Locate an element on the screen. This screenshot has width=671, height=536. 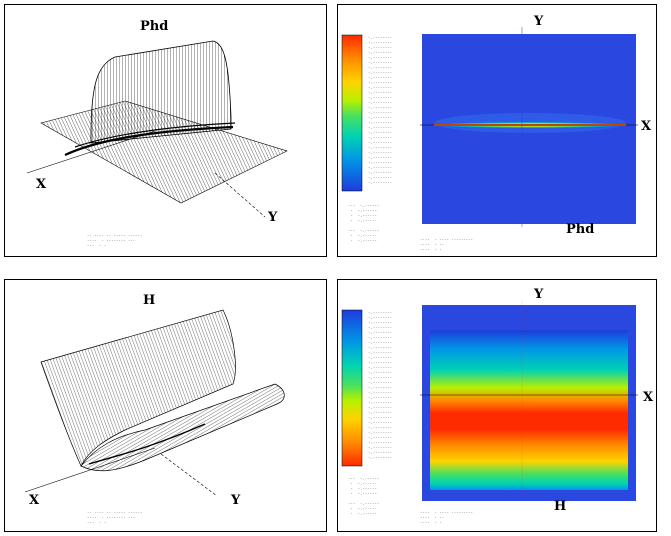
phd-surface-y-label: Y is located at coordinates (273, 217).